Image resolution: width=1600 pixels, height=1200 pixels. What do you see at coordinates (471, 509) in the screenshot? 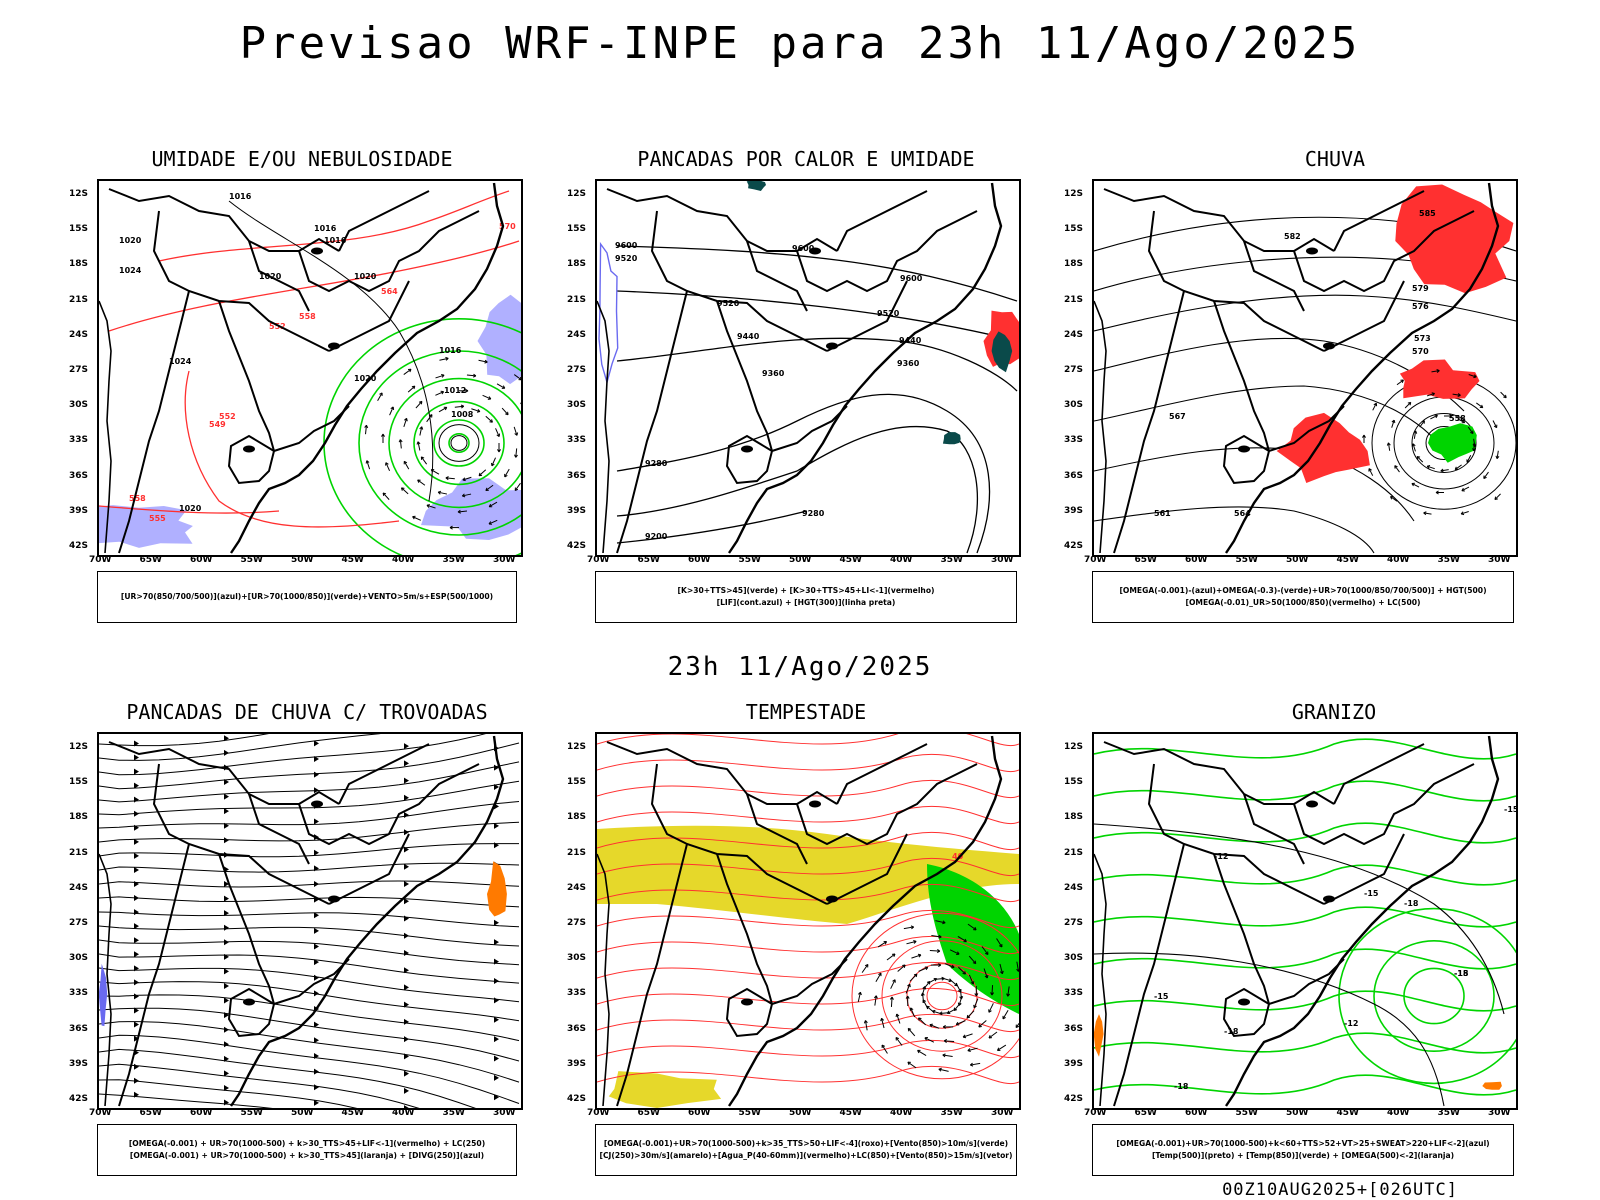
I see `shaded-area` at bounding box center [471, 509].